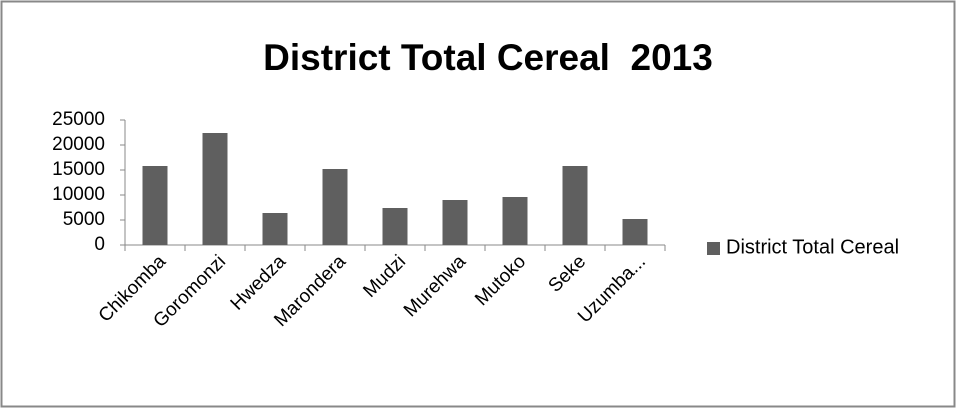 This screenshot has width=956, height=408. What do you see at coordinates (99, 244) in the screenshot?
I see `y-tick-label: 0` at bounding box center [99, 244].